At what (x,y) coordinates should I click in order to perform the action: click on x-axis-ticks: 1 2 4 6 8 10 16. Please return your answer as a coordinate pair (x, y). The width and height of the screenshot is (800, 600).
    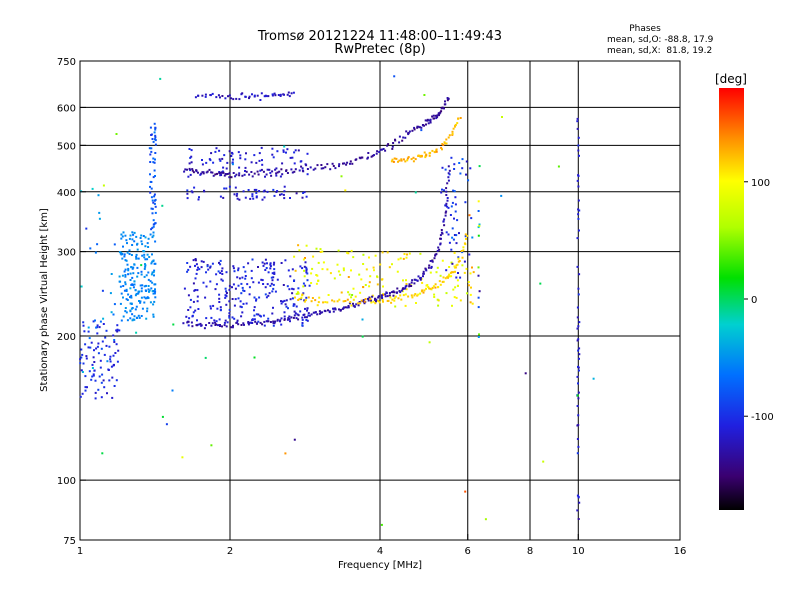
    Looking at the image, I should click on (381, 545).